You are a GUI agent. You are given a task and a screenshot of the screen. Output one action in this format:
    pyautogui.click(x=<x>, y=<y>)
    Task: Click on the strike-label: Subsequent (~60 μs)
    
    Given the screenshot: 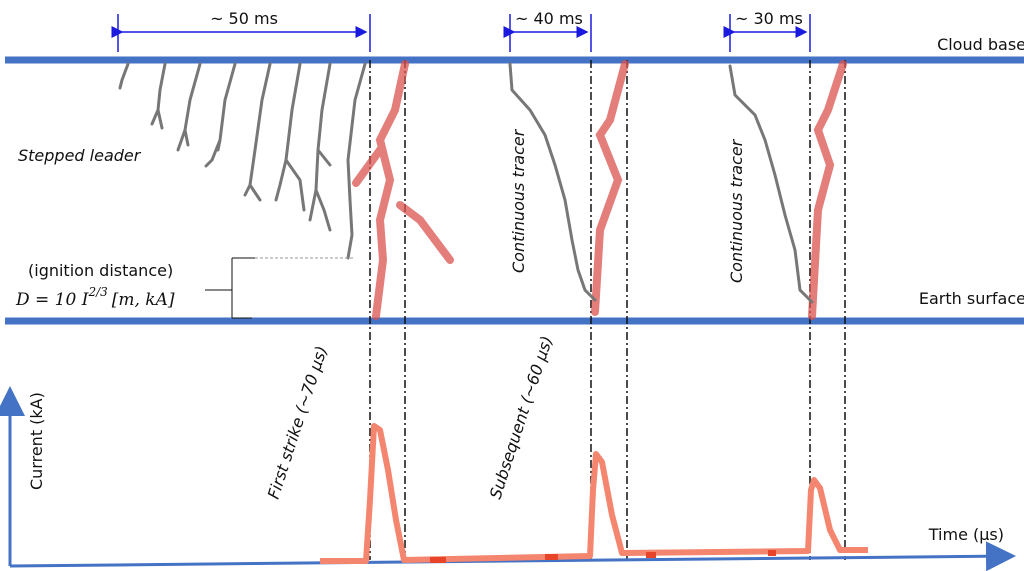 What is the action you would take?
    pyautogui.click(x=521, y=418)
    